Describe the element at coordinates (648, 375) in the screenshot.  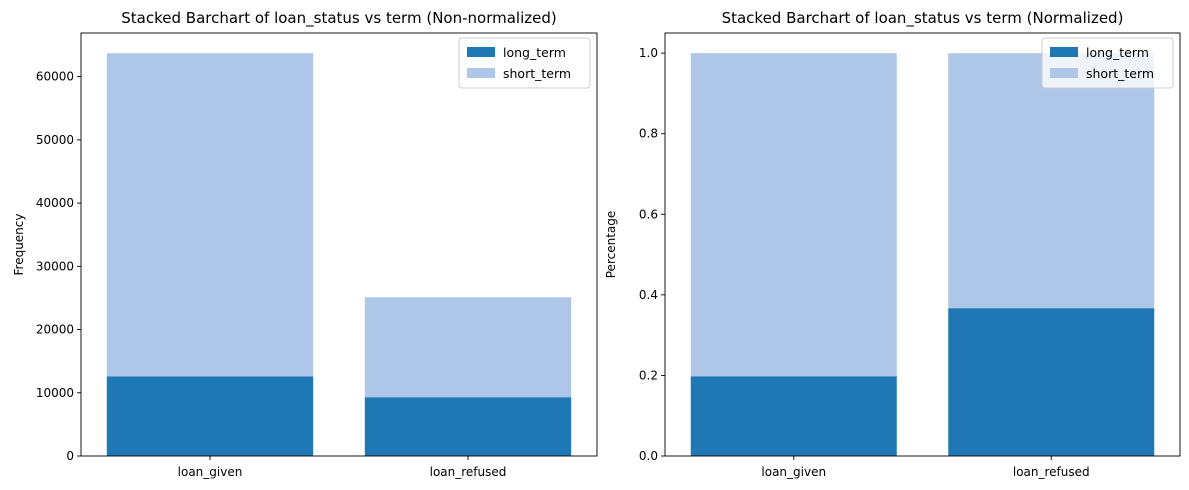
I see `y-tick-label: 0.2` at that location.